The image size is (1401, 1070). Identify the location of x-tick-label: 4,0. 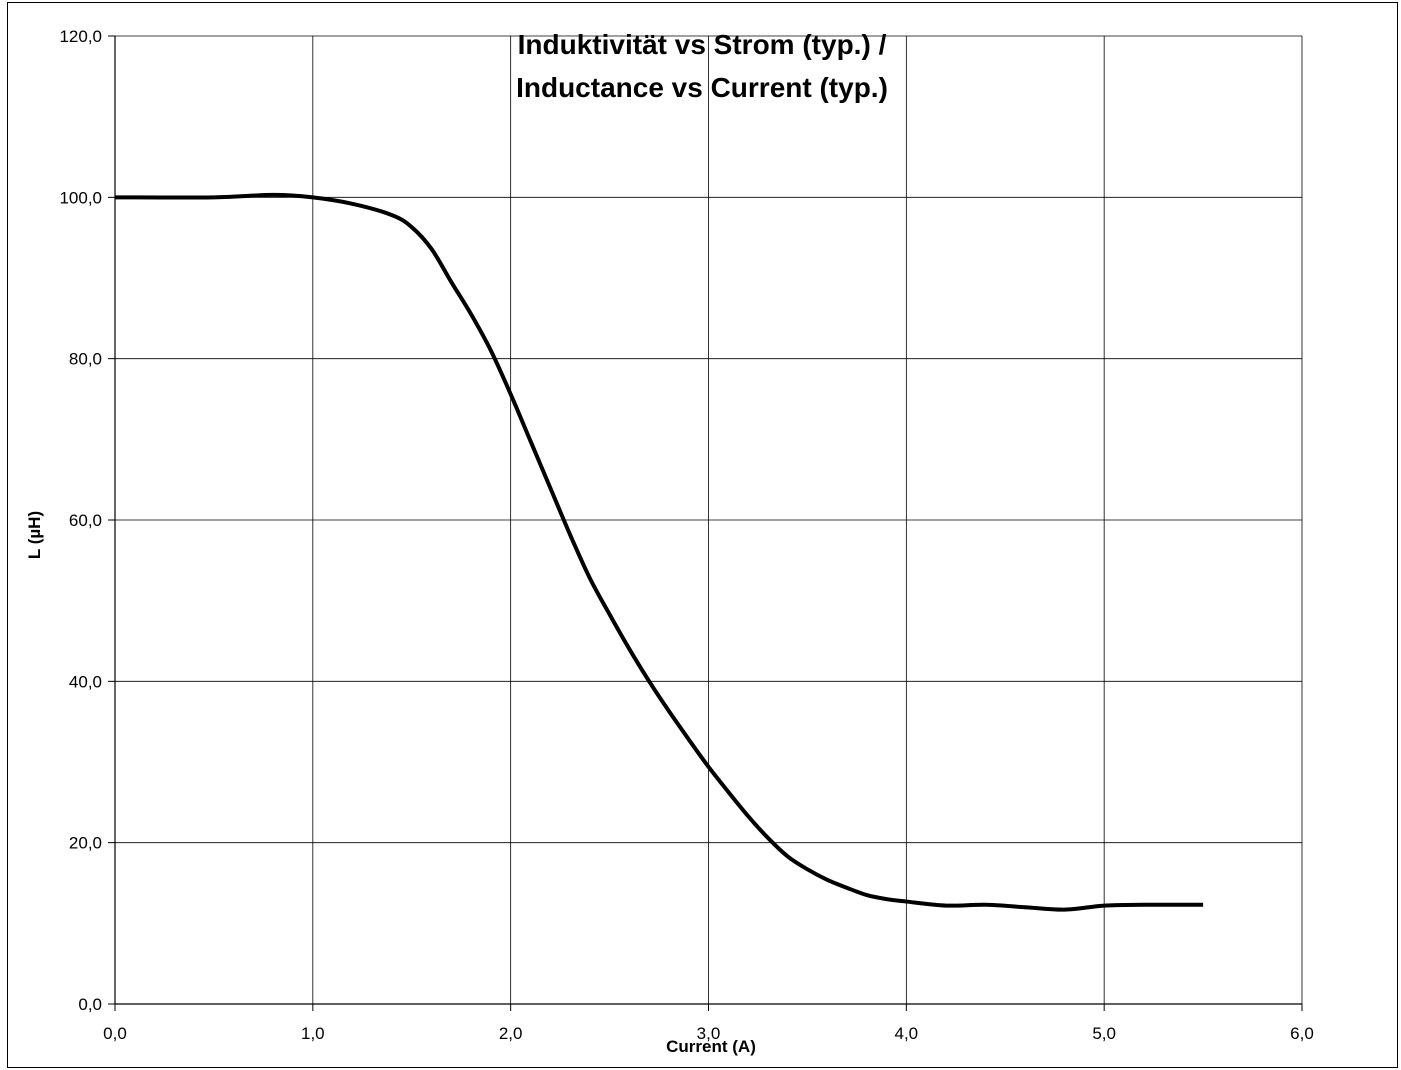
(907, 1033).